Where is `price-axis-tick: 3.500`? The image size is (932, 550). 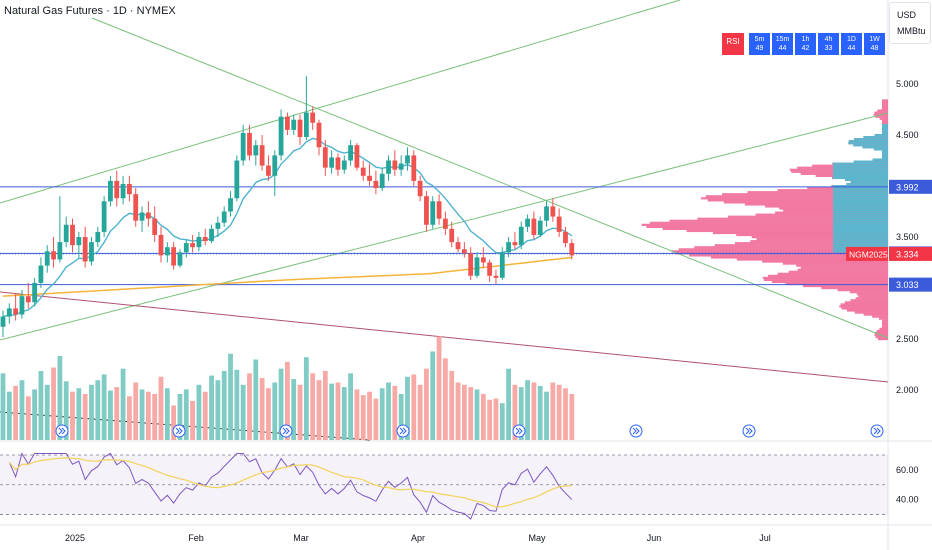
price-axis-tick: 3.500 is located at coordinates (907, 237).